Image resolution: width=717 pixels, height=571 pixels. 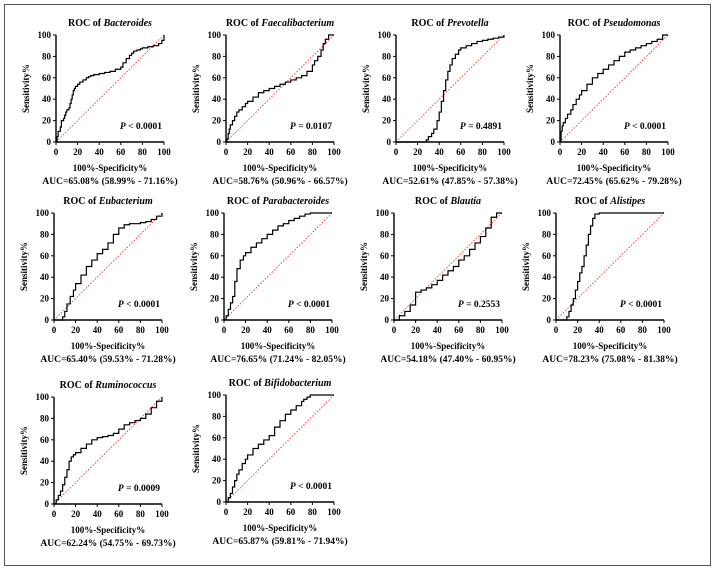 I want to click on panel-title-genus: Eubacterium, so click(x=125, y=201).